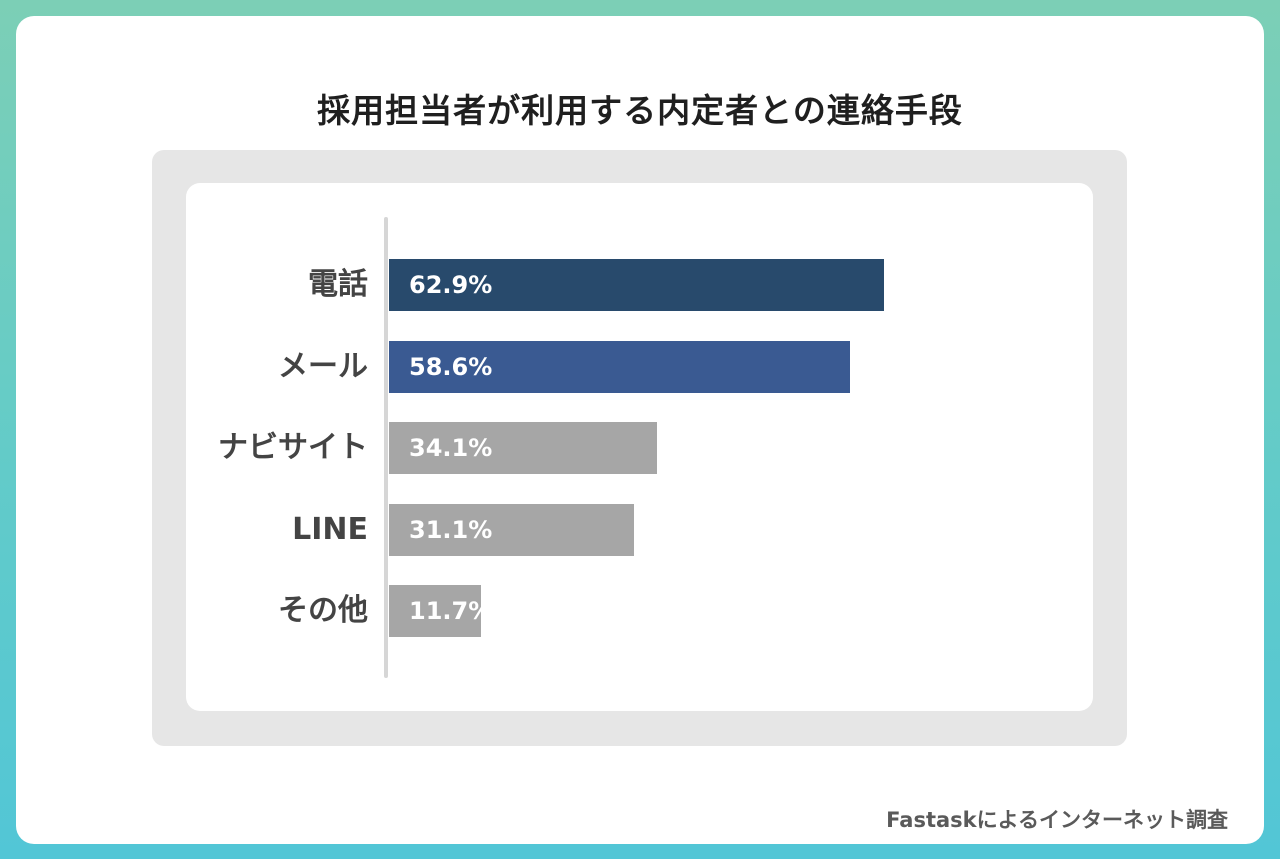  What do you see at coordinates (323, 610) in the screenshot?
I see `category-label-other: その他` at bounding box center [323, 610].